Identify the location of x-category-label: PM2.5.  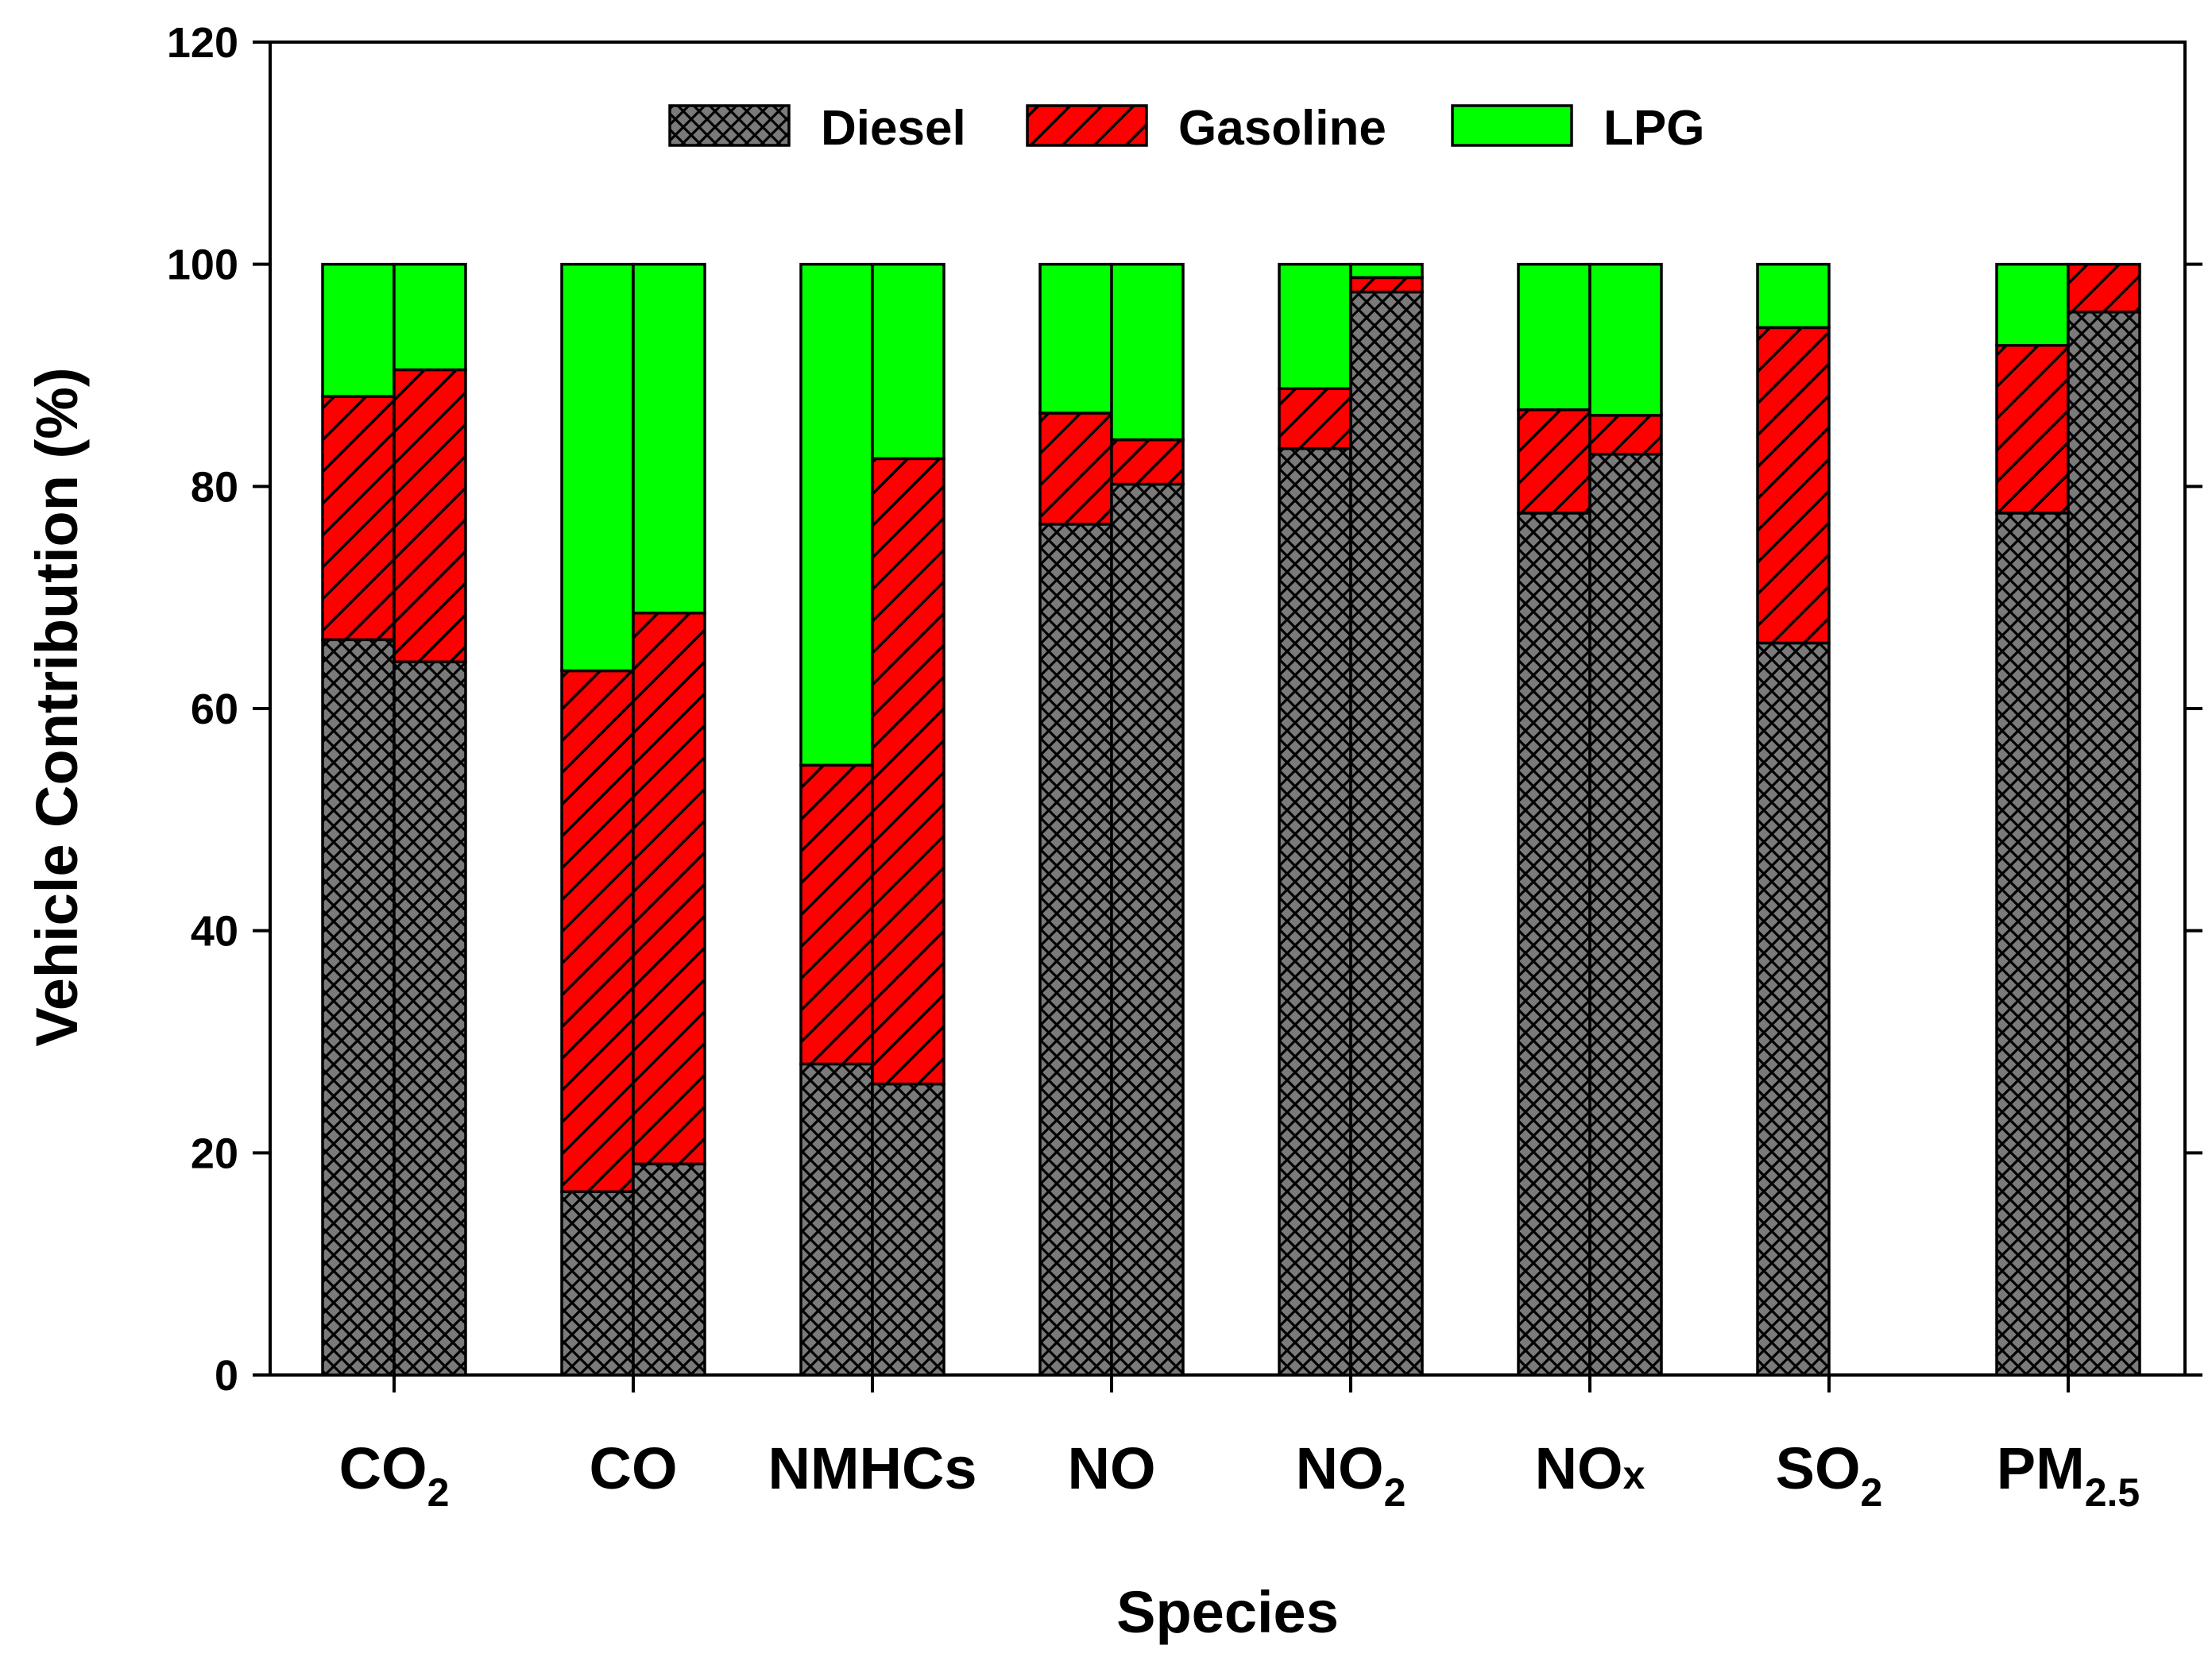
(2068, 1475).